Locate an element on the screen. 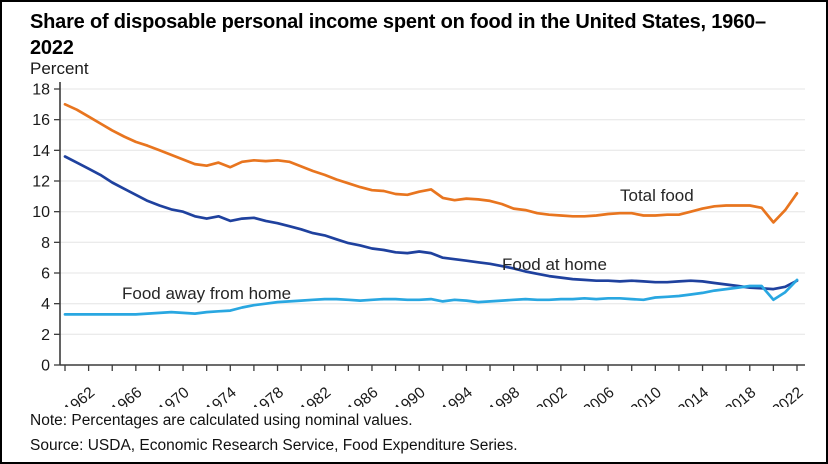 The width and height of the screenshot is (828, 464). series-label-total-food: Total food is located at coordinates (657, 195).